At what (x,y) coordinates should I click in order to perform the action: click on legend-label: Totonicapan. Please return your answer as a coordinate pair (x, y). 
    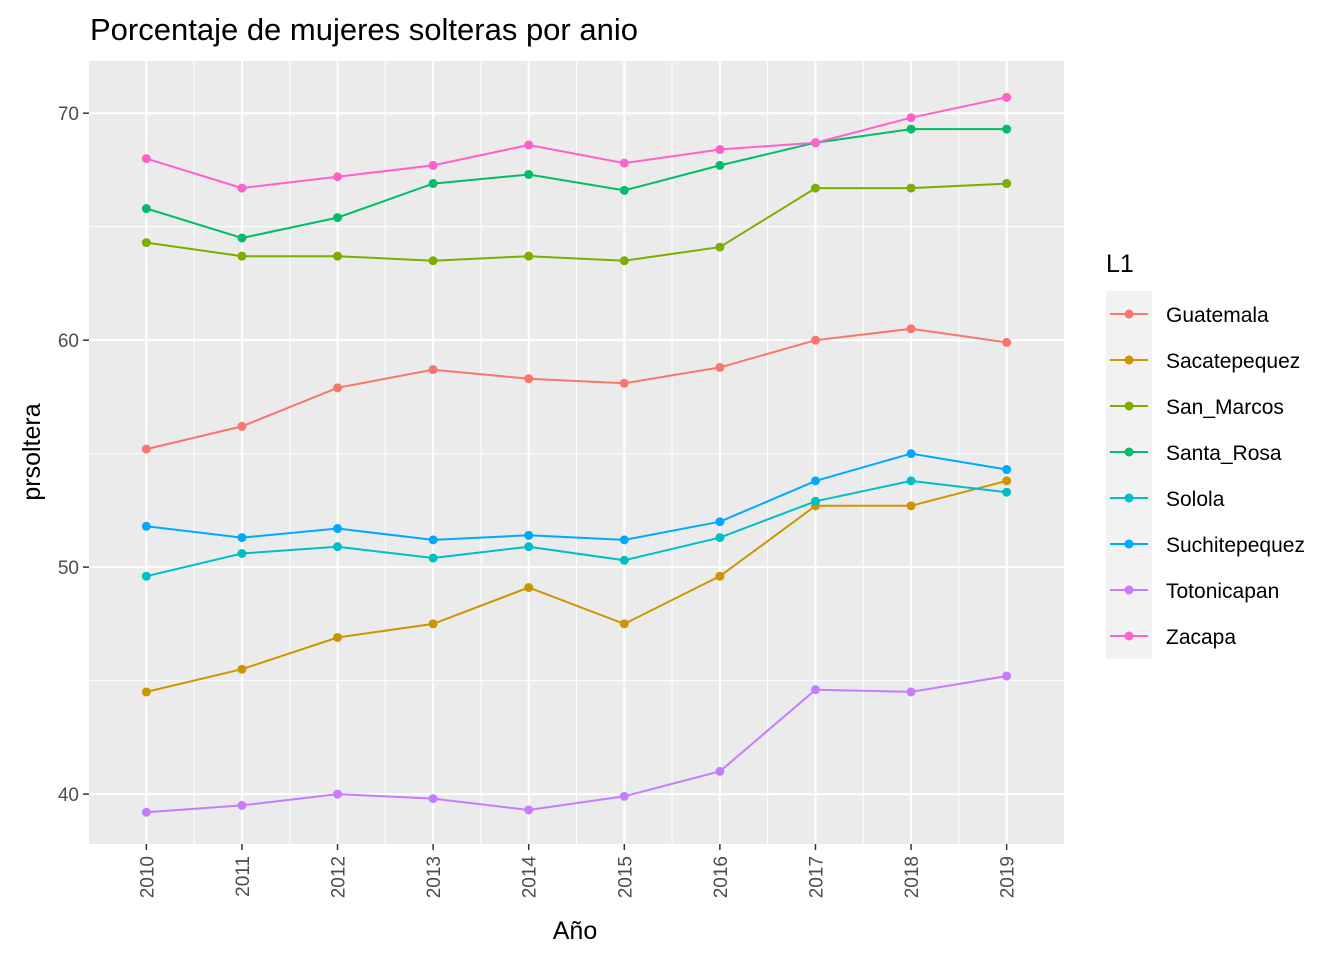
    Looking at the image, I should click on (1222, 591).